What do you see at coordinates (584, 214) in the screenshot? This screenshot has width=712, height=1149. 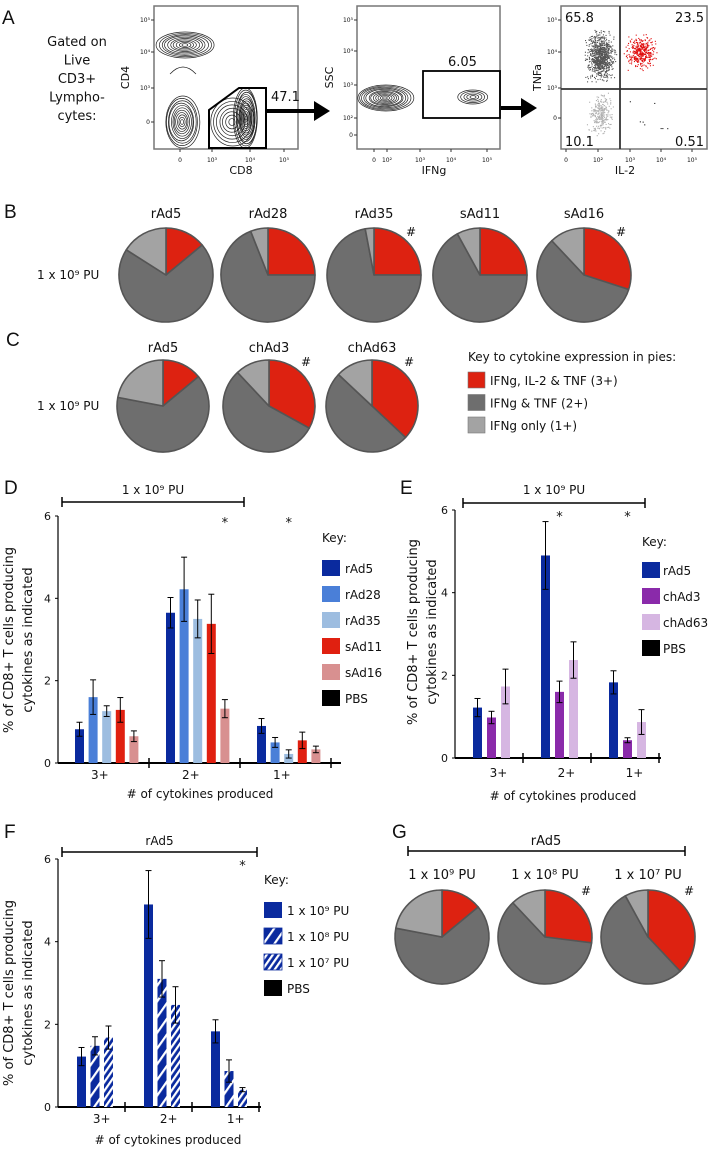 I see `pie-title: sAd16` at bounding box center [584, 214].